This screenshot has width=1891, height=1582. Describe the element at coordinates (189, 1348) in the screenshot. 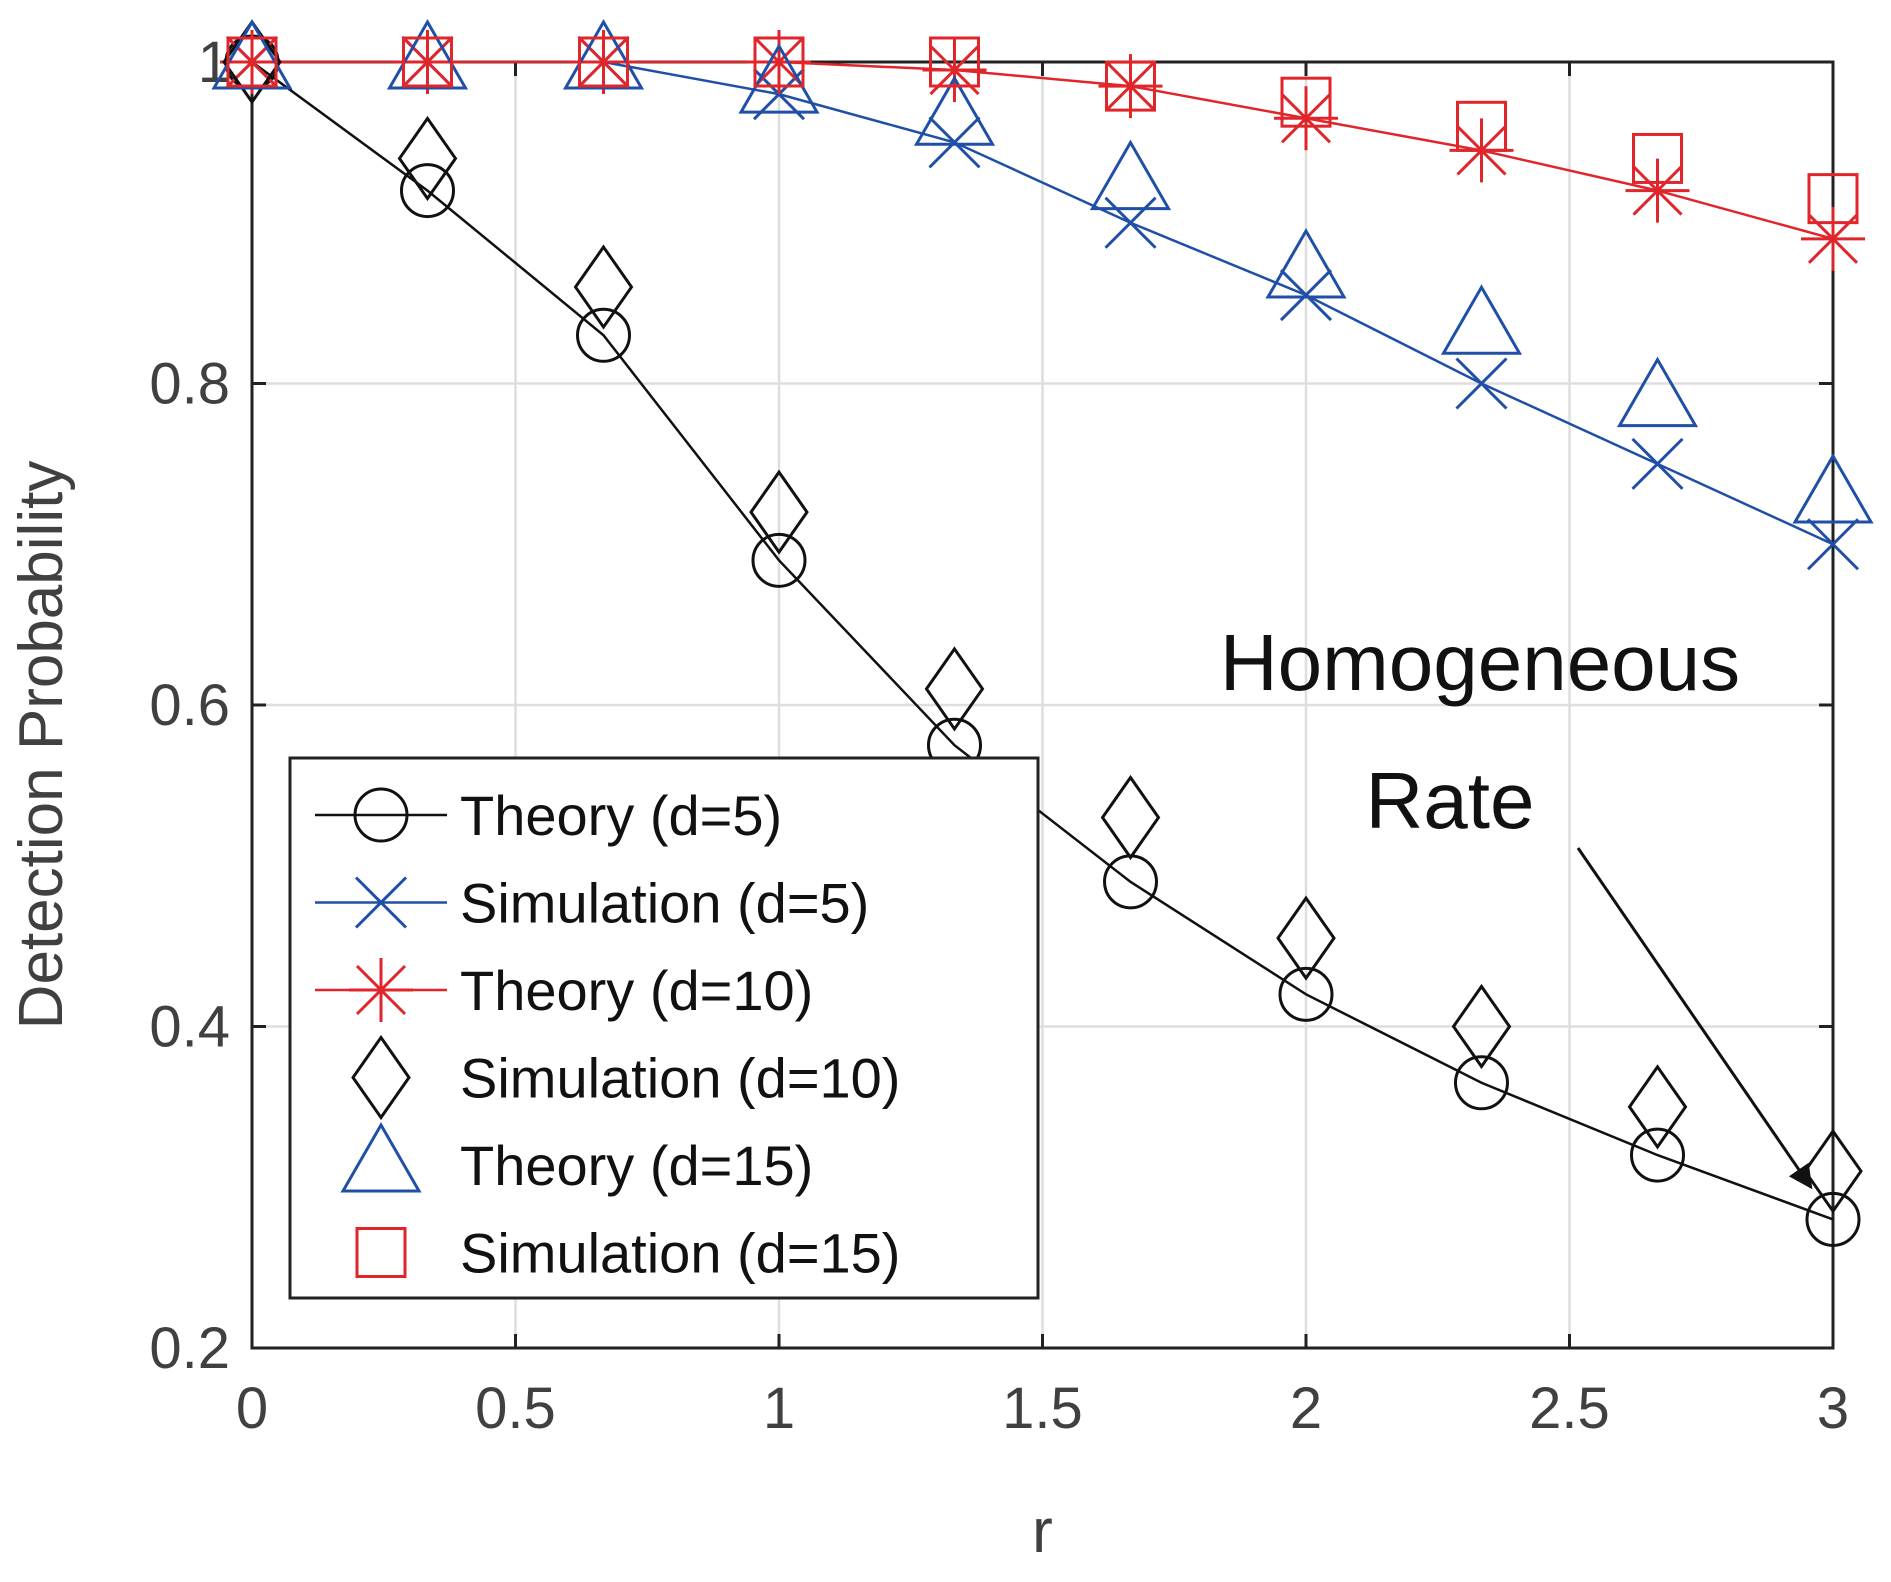

I see `y-tick-label: 0.2` at that location.